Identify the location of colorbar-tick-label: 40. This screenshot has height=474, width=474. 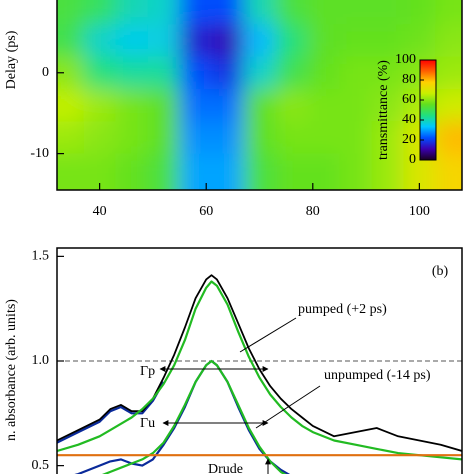
(409, 119).